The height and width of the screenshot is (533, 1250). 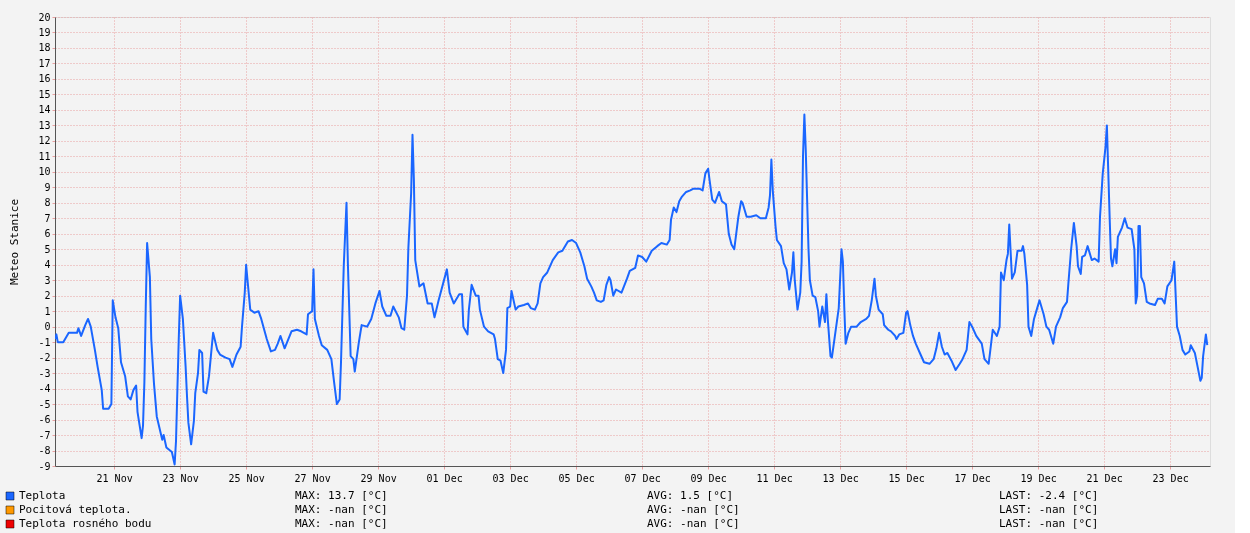 What do you see at coordinates (44, 94) in the screenshot?
I see `y-tick-label: 15` at bounding box center [44, 94].